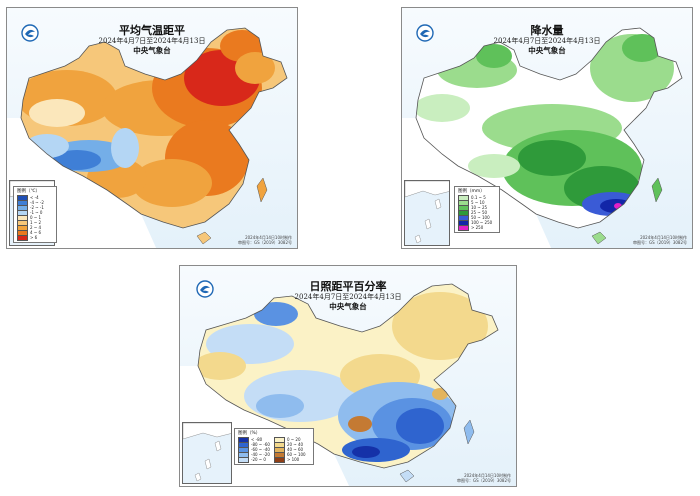 The image size is (700, 496). I want to click on sunshine-date-range: 2024年4月7日至2024年4月13日, so click(348, 297).